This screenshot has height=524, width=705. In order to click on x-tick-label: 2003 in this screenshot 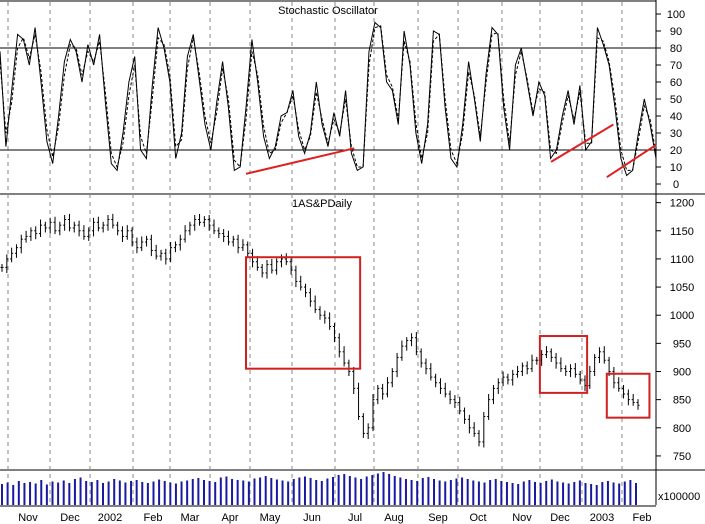, I will do `click(602, 518)`.